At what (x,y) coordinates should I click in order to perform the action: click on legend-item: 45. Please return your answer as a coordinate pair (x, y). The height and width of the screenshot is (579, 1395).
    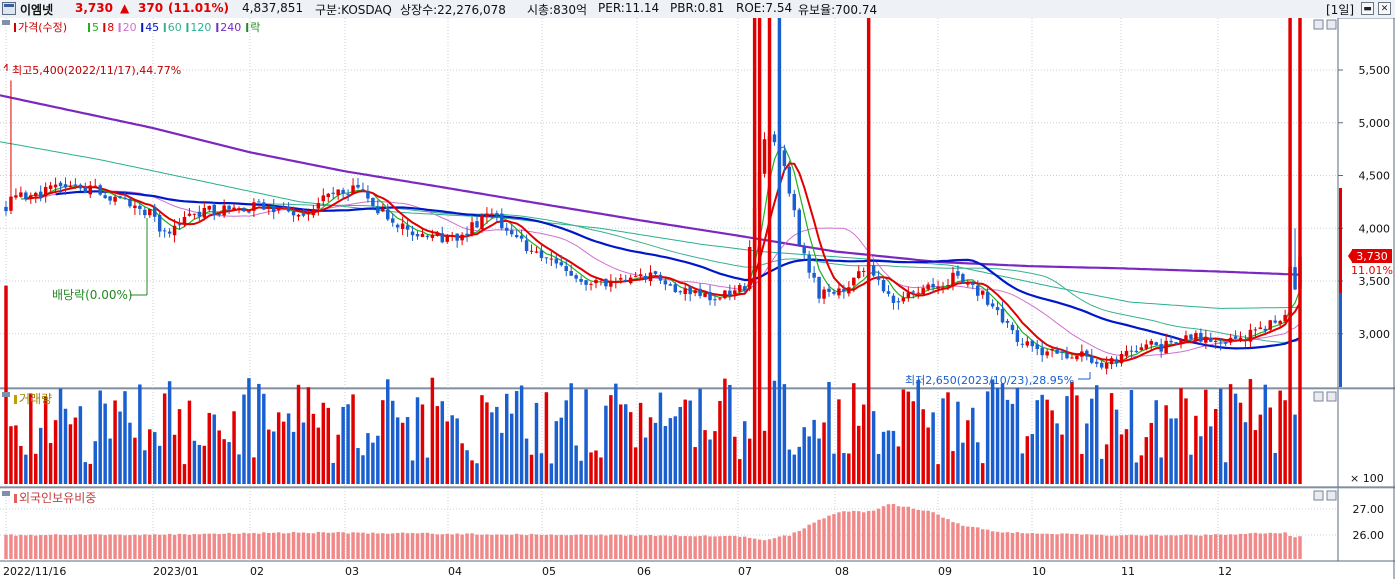
    Looking at the image, I should click on (152, 27).